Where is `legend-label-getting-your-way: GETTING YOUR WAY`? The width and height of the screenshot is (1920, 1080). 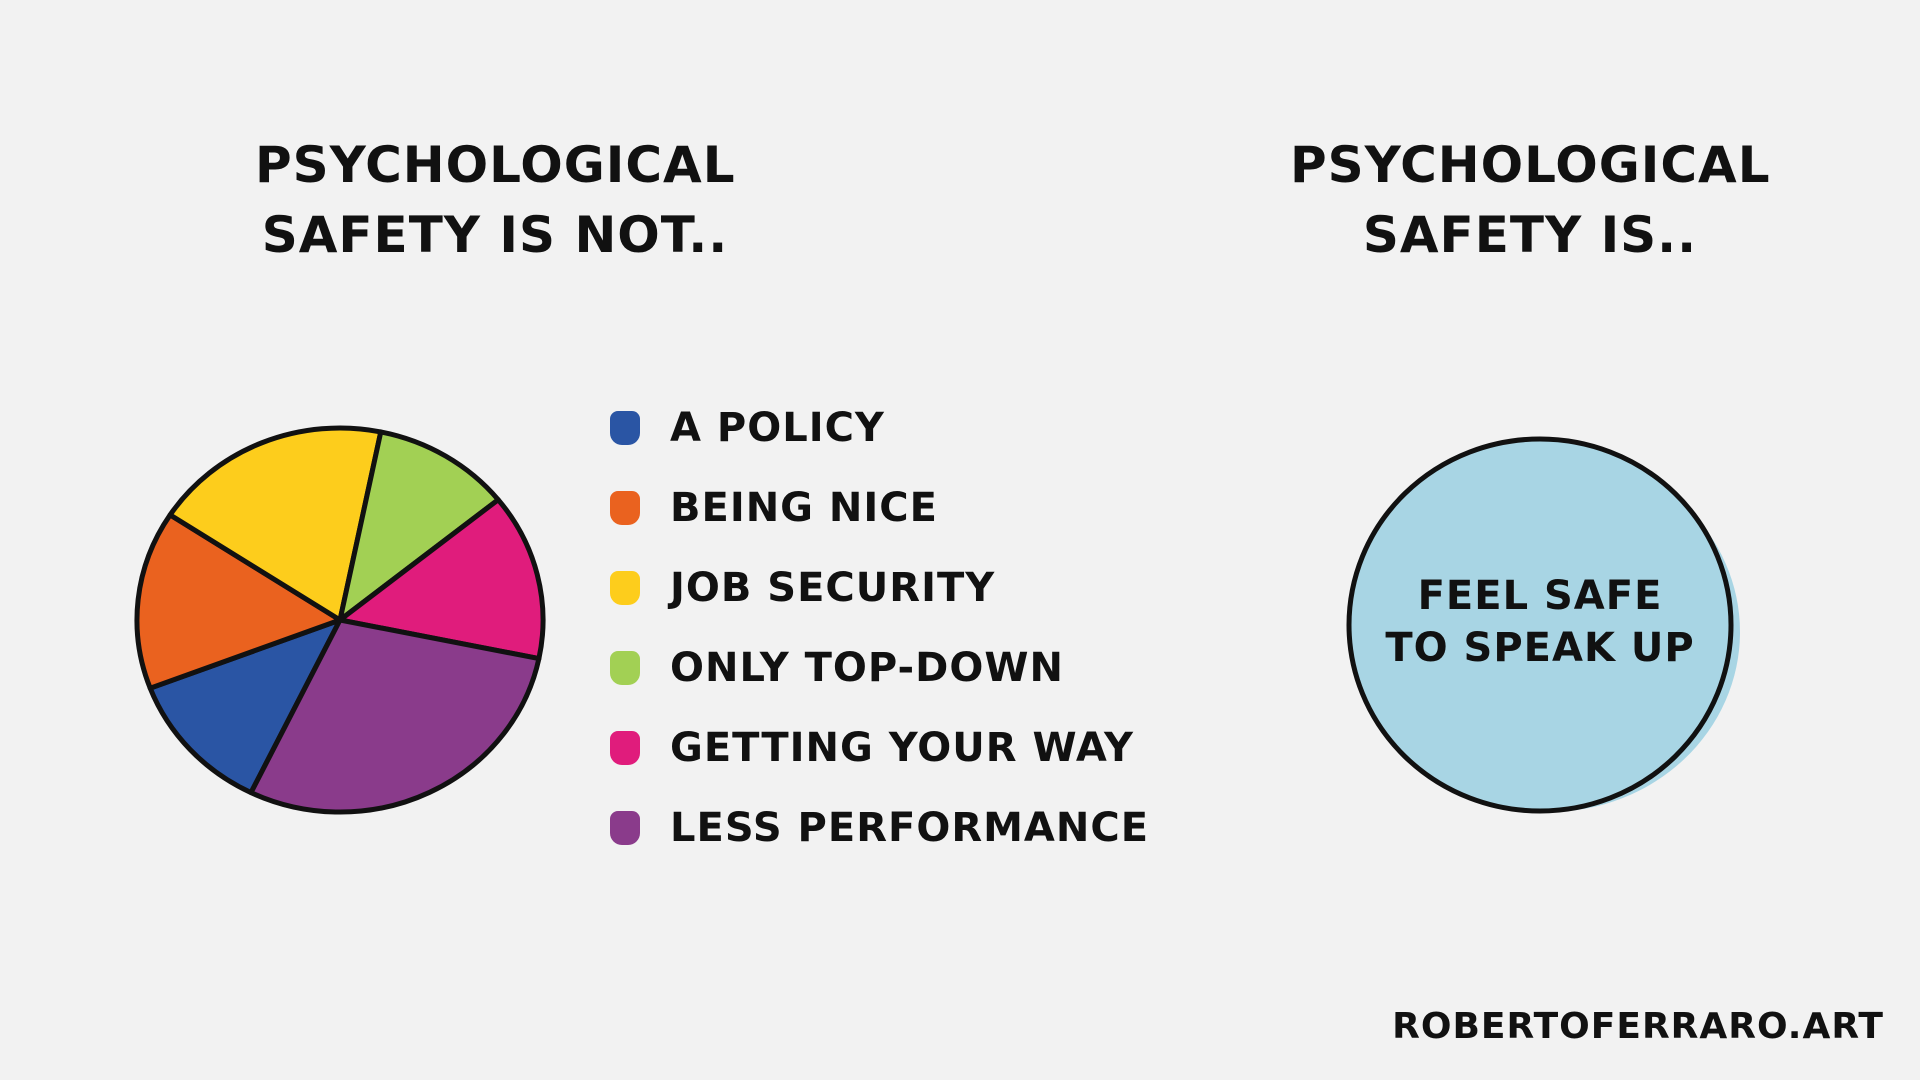 legend-label-getting-your-way: GETTING YOUR WAY is located at coordinates (902, 748).